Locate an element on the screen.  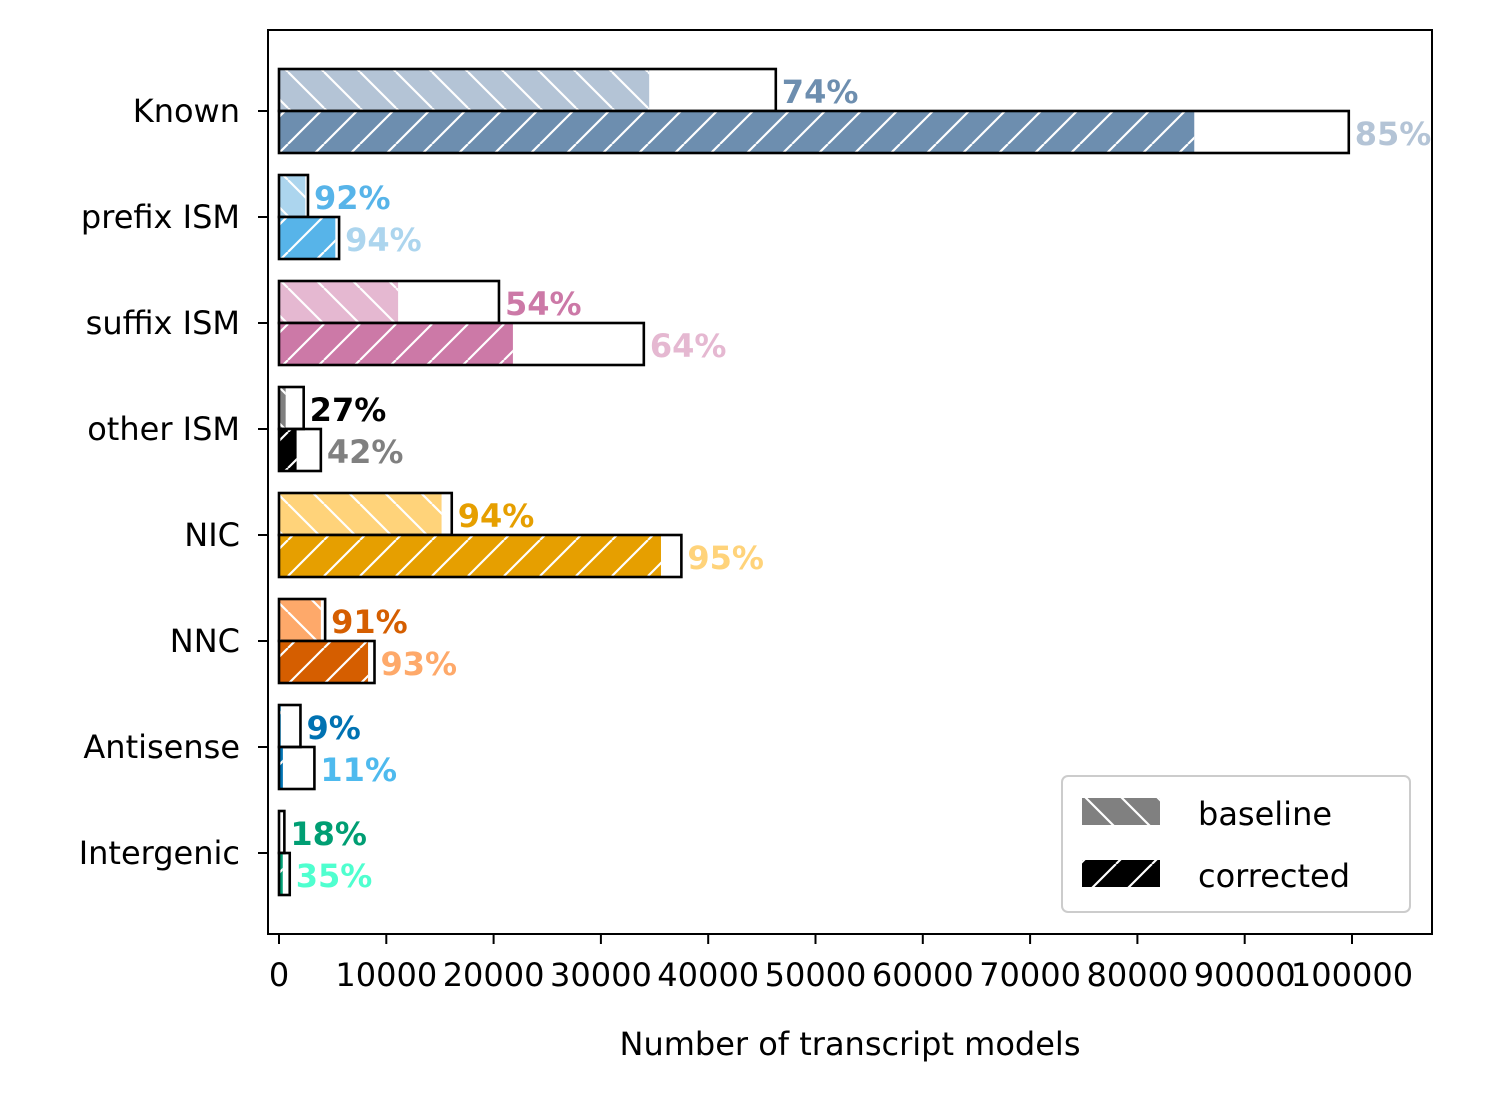
bar-hatch-baseline-nic is located at coordinates (360, 514).